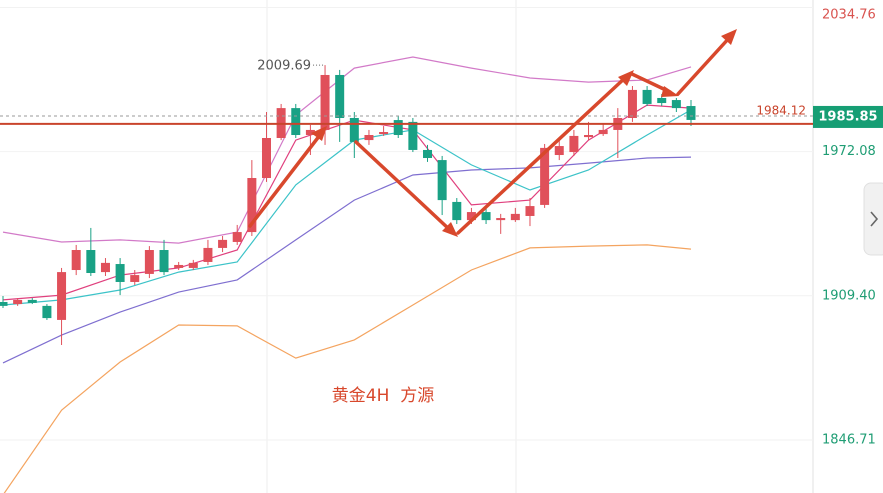 The image size is (883, 493). I want to click on last-price-box, so click(848, 116).